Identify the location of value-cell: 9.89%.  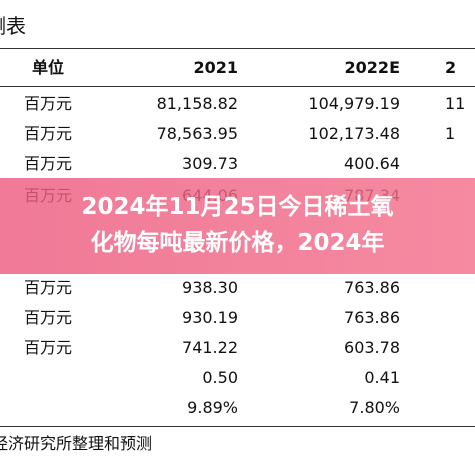
(212, 407).